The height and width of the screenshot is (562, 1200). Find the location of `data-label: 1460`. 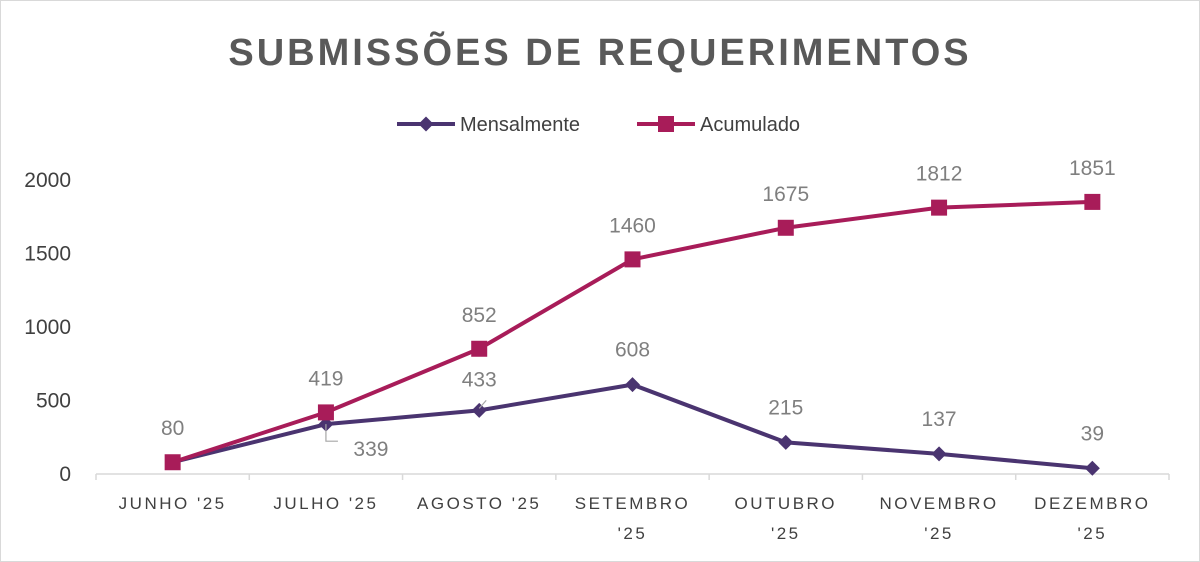

data-label: 1460 is located at coordinates (632, 225).